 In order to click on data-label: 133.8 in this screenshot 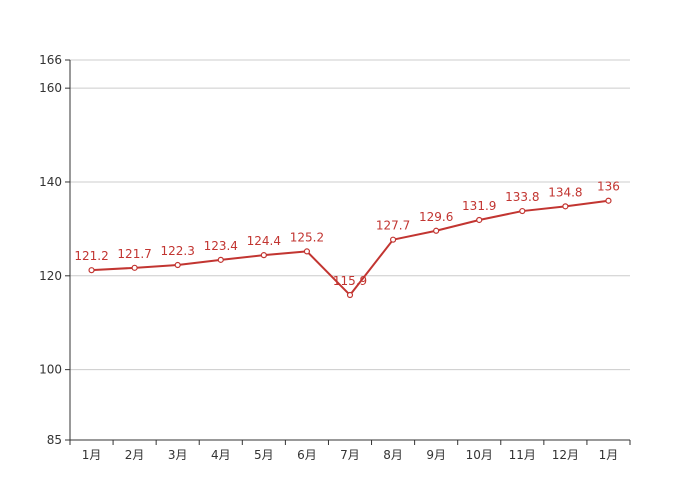, I will do `click(522, 197)`.